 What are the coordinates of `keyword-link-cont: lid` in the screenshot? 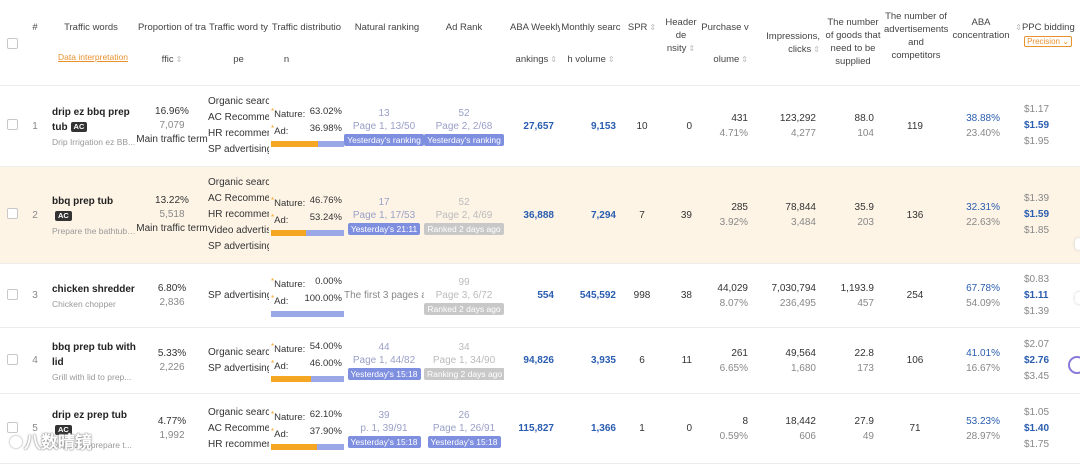 It's located at (58, 362).